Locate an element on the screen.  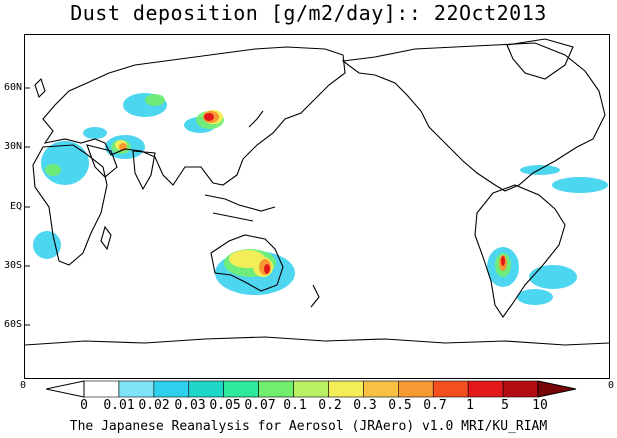
colorbar-label-0.5: 0.5 is located at coordinates (400, 405).